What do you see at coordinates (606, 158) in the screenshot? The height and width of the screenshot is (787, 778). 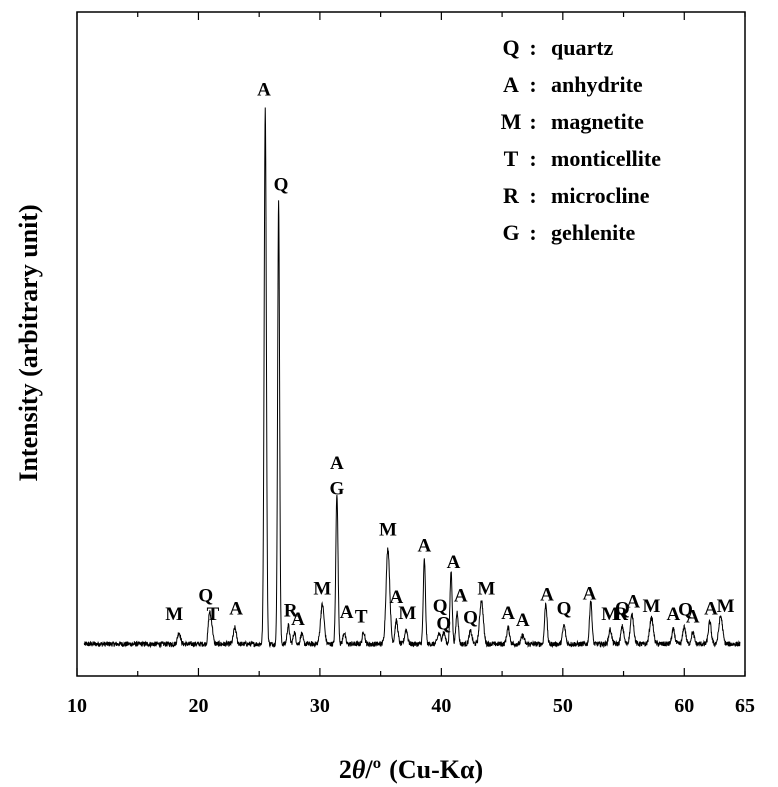 I see `legend-label: monticellite` at bounding box center [606, 158].